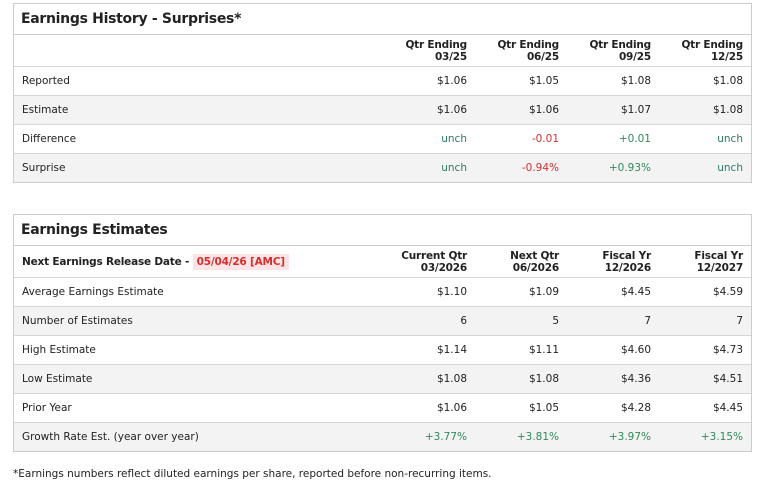 The height and width of the screenshot is (488, 762). I want to click on table-row: Low Estimate $1.08 $1.08 $4.36 $4.51, so click(382, 379).